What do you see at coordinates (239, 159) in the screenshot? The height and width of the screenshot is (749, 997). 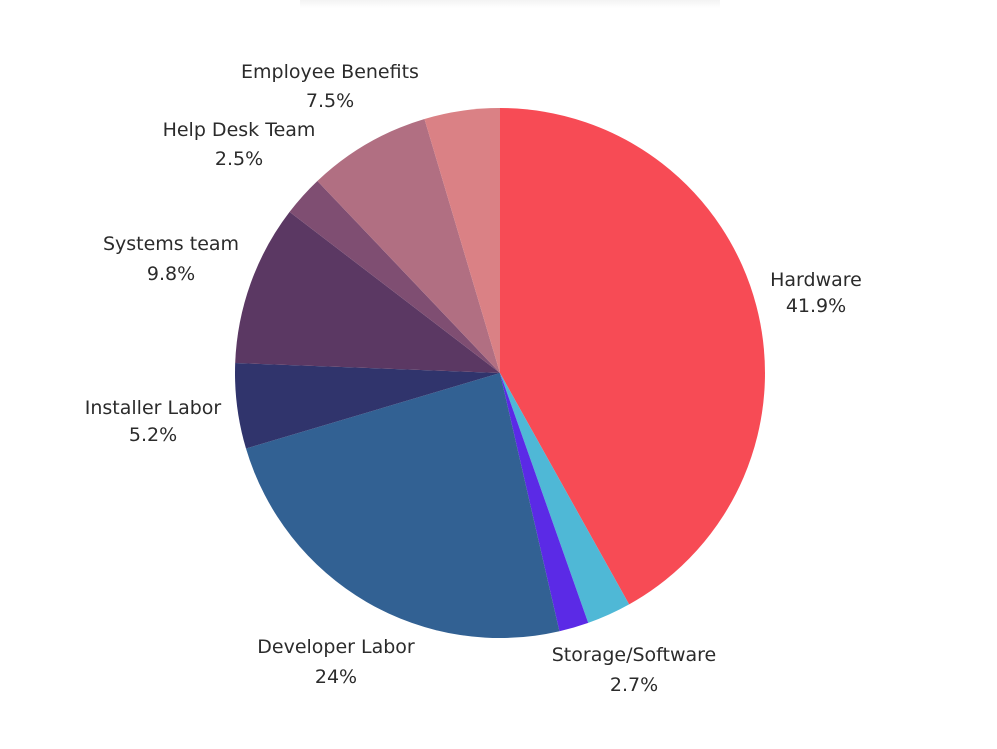 I see `label-helpdesk-value: 2.5%` at bounding box center [239, 159].